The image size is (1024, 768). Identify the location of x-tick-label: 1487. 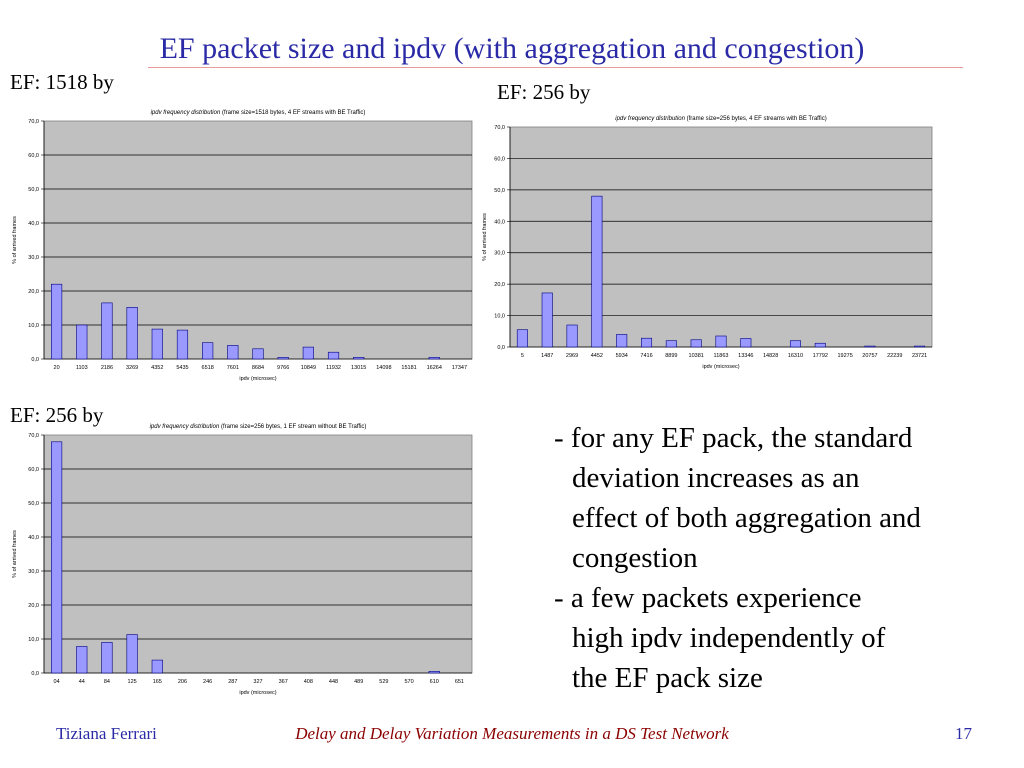
(547, 356).